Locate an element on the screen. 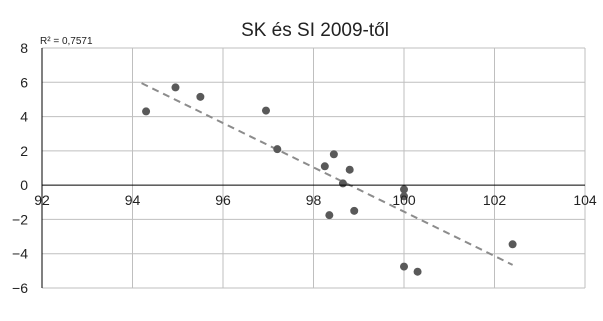  y-tick-label: 6 is located at coordinates (24, 82).